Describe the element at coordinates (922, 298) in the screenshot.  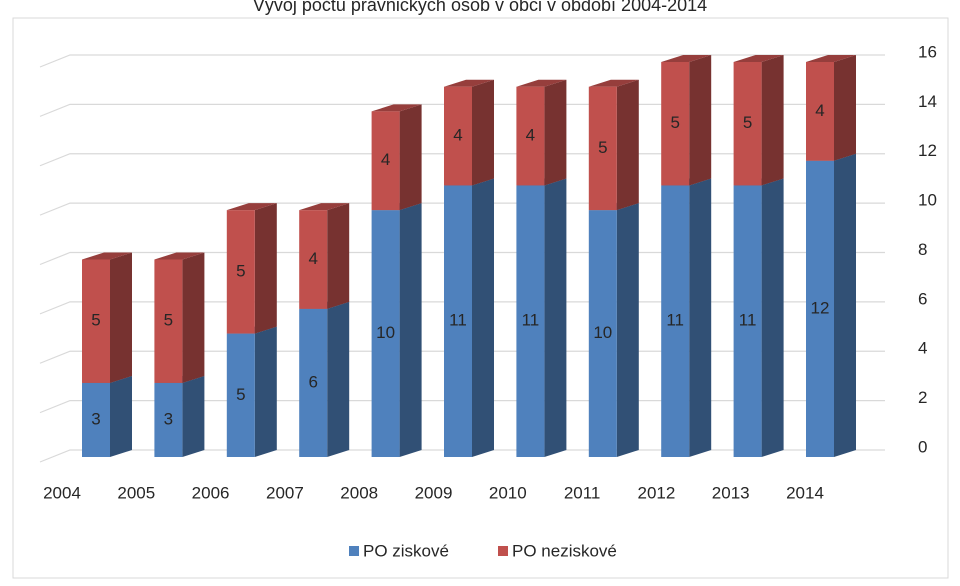
I see `y-tick-label: 6` at that location.